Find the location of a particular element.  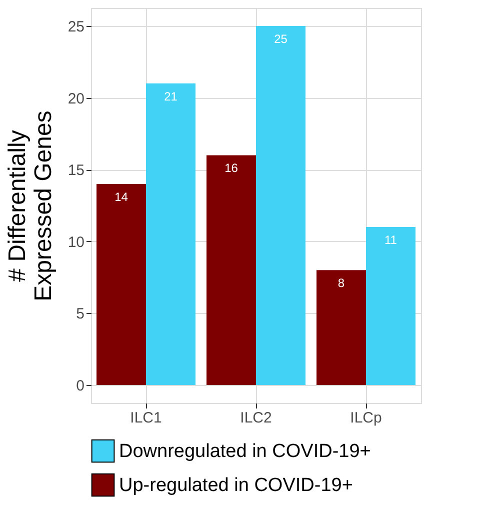

data-label: 21 is located at coordinates (171, 96).